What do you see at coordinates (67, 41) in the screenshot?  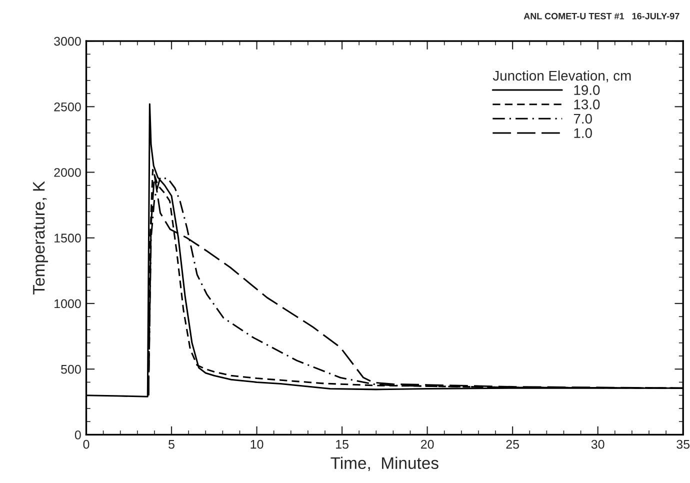 I see `y-tick-label: 3000` at bounding box center [67, 41].